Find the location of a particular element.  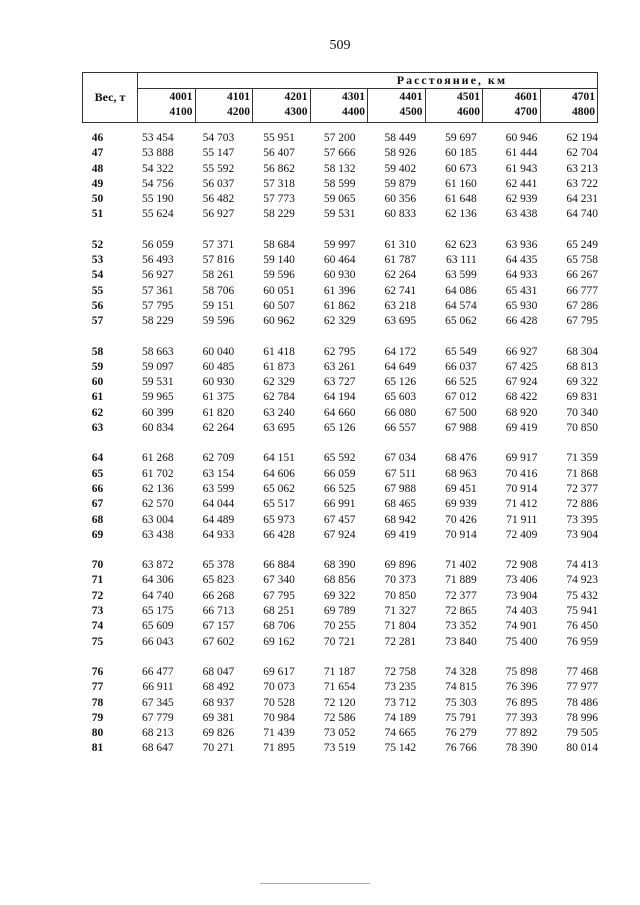

tariff-cell: 67 345 is located at coordinates (158, 702).